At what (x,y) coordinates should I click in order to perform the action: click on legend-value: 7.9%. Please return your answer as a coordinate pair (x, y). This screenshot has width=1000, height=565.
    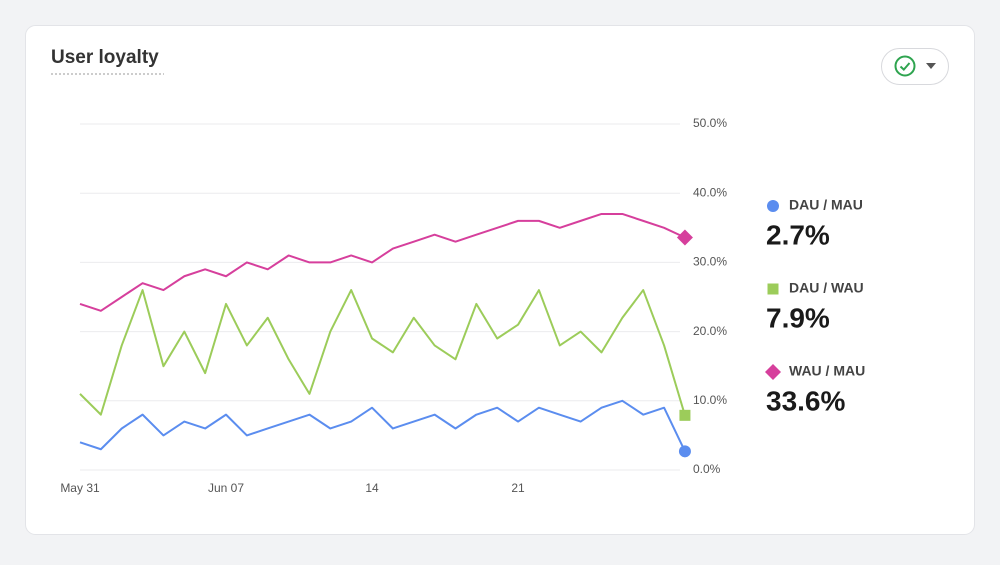
    Looking at the image, I should click on (798, 317).